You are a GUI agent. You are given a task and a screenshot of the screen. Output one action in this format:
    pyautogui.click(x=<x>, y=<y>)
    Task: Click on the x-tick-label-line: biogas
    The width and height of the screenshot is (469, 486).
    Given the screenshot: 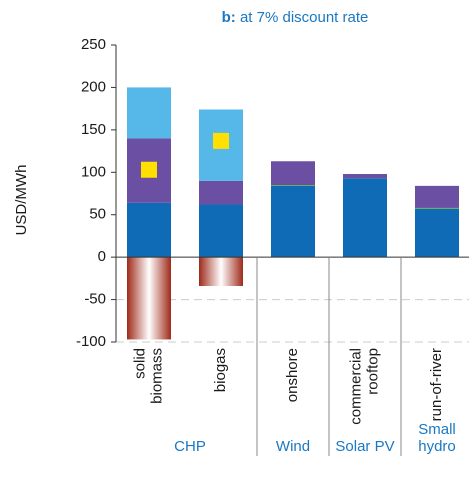 What is the action you would take?
    pyautogui.click(x=220, y=370)
    